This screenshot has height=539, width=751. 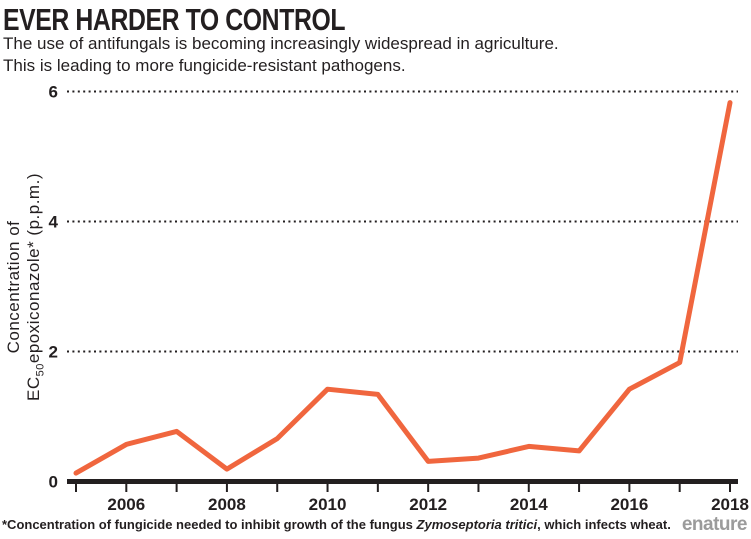 What do you see at coordinates (53, 352) in the screenshot?
I see `y-tick-label-2: 2` at bounding box center [53, 352].